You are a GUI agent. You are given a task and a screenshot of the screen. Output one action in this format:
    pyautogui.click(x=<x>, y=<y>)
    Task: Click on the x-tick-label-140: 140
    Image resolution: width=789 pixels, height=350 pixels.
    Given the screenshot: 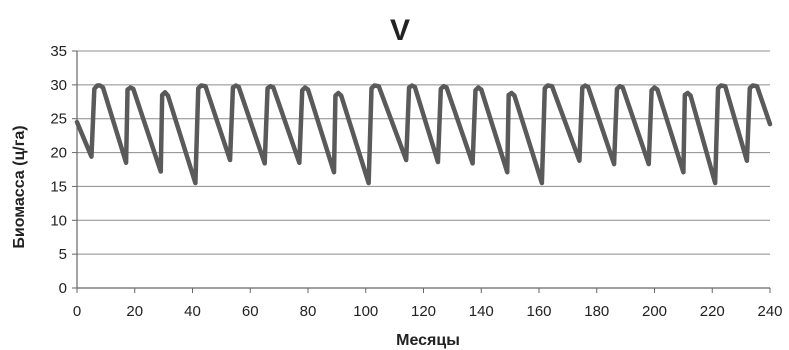 What is the action you would take?
    pyautogui.click(x=481, y=311)
    